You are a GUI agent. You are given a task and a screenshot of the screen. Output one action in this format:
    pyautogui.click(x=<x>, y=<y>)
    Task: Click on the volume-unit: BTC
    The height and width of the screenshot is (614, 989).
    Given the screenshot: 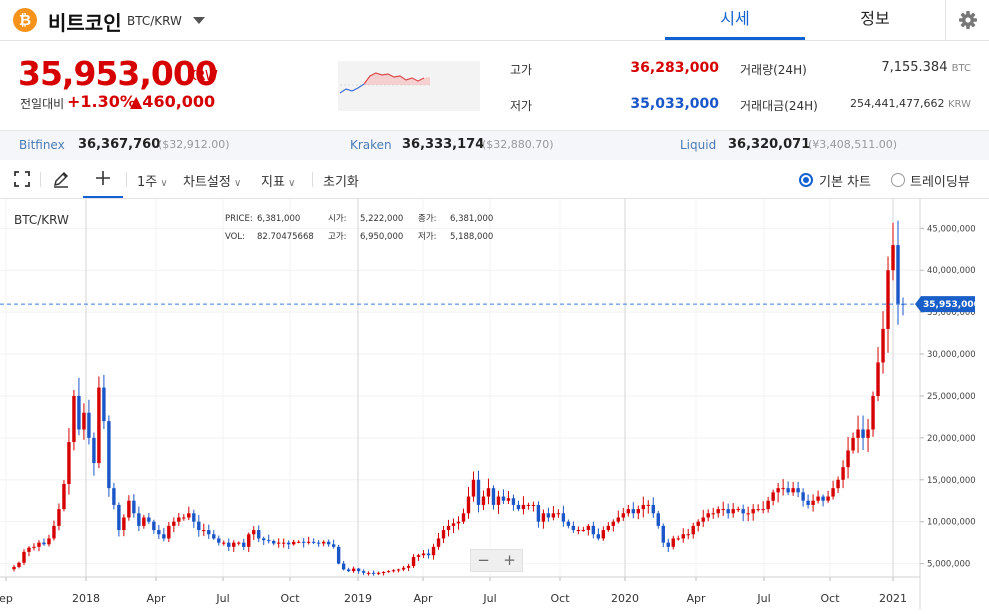 What is the action you would take?
    pyautogui.click(x=961, y=68)
    